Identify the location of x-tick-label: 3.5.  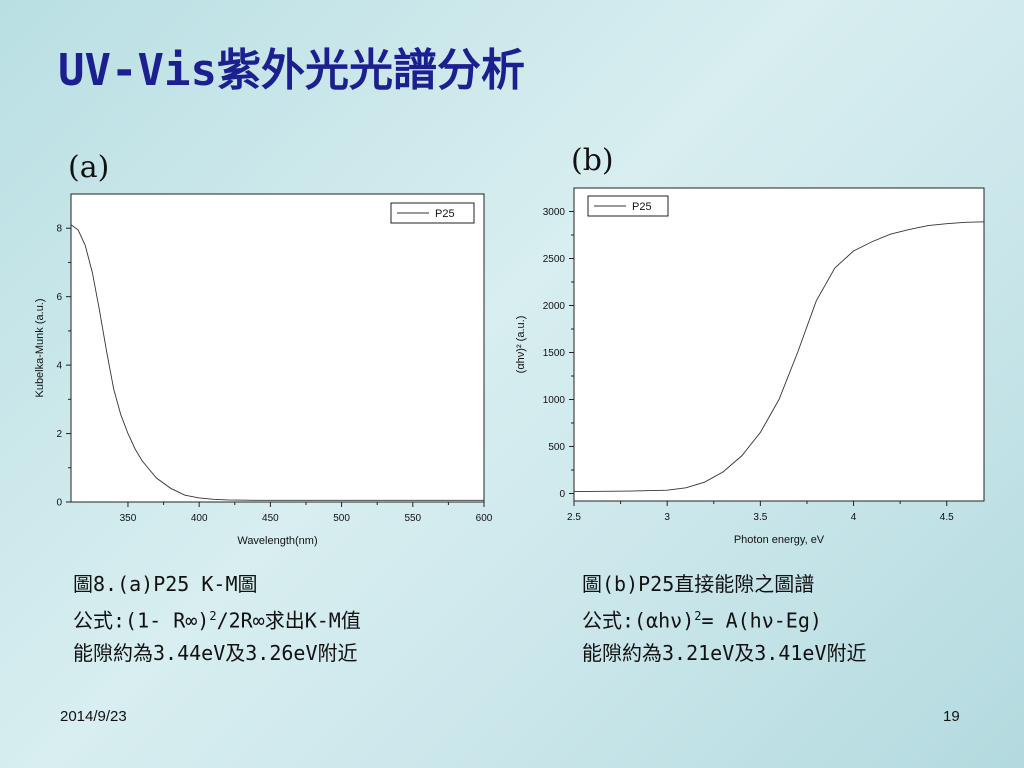
(760, 517).